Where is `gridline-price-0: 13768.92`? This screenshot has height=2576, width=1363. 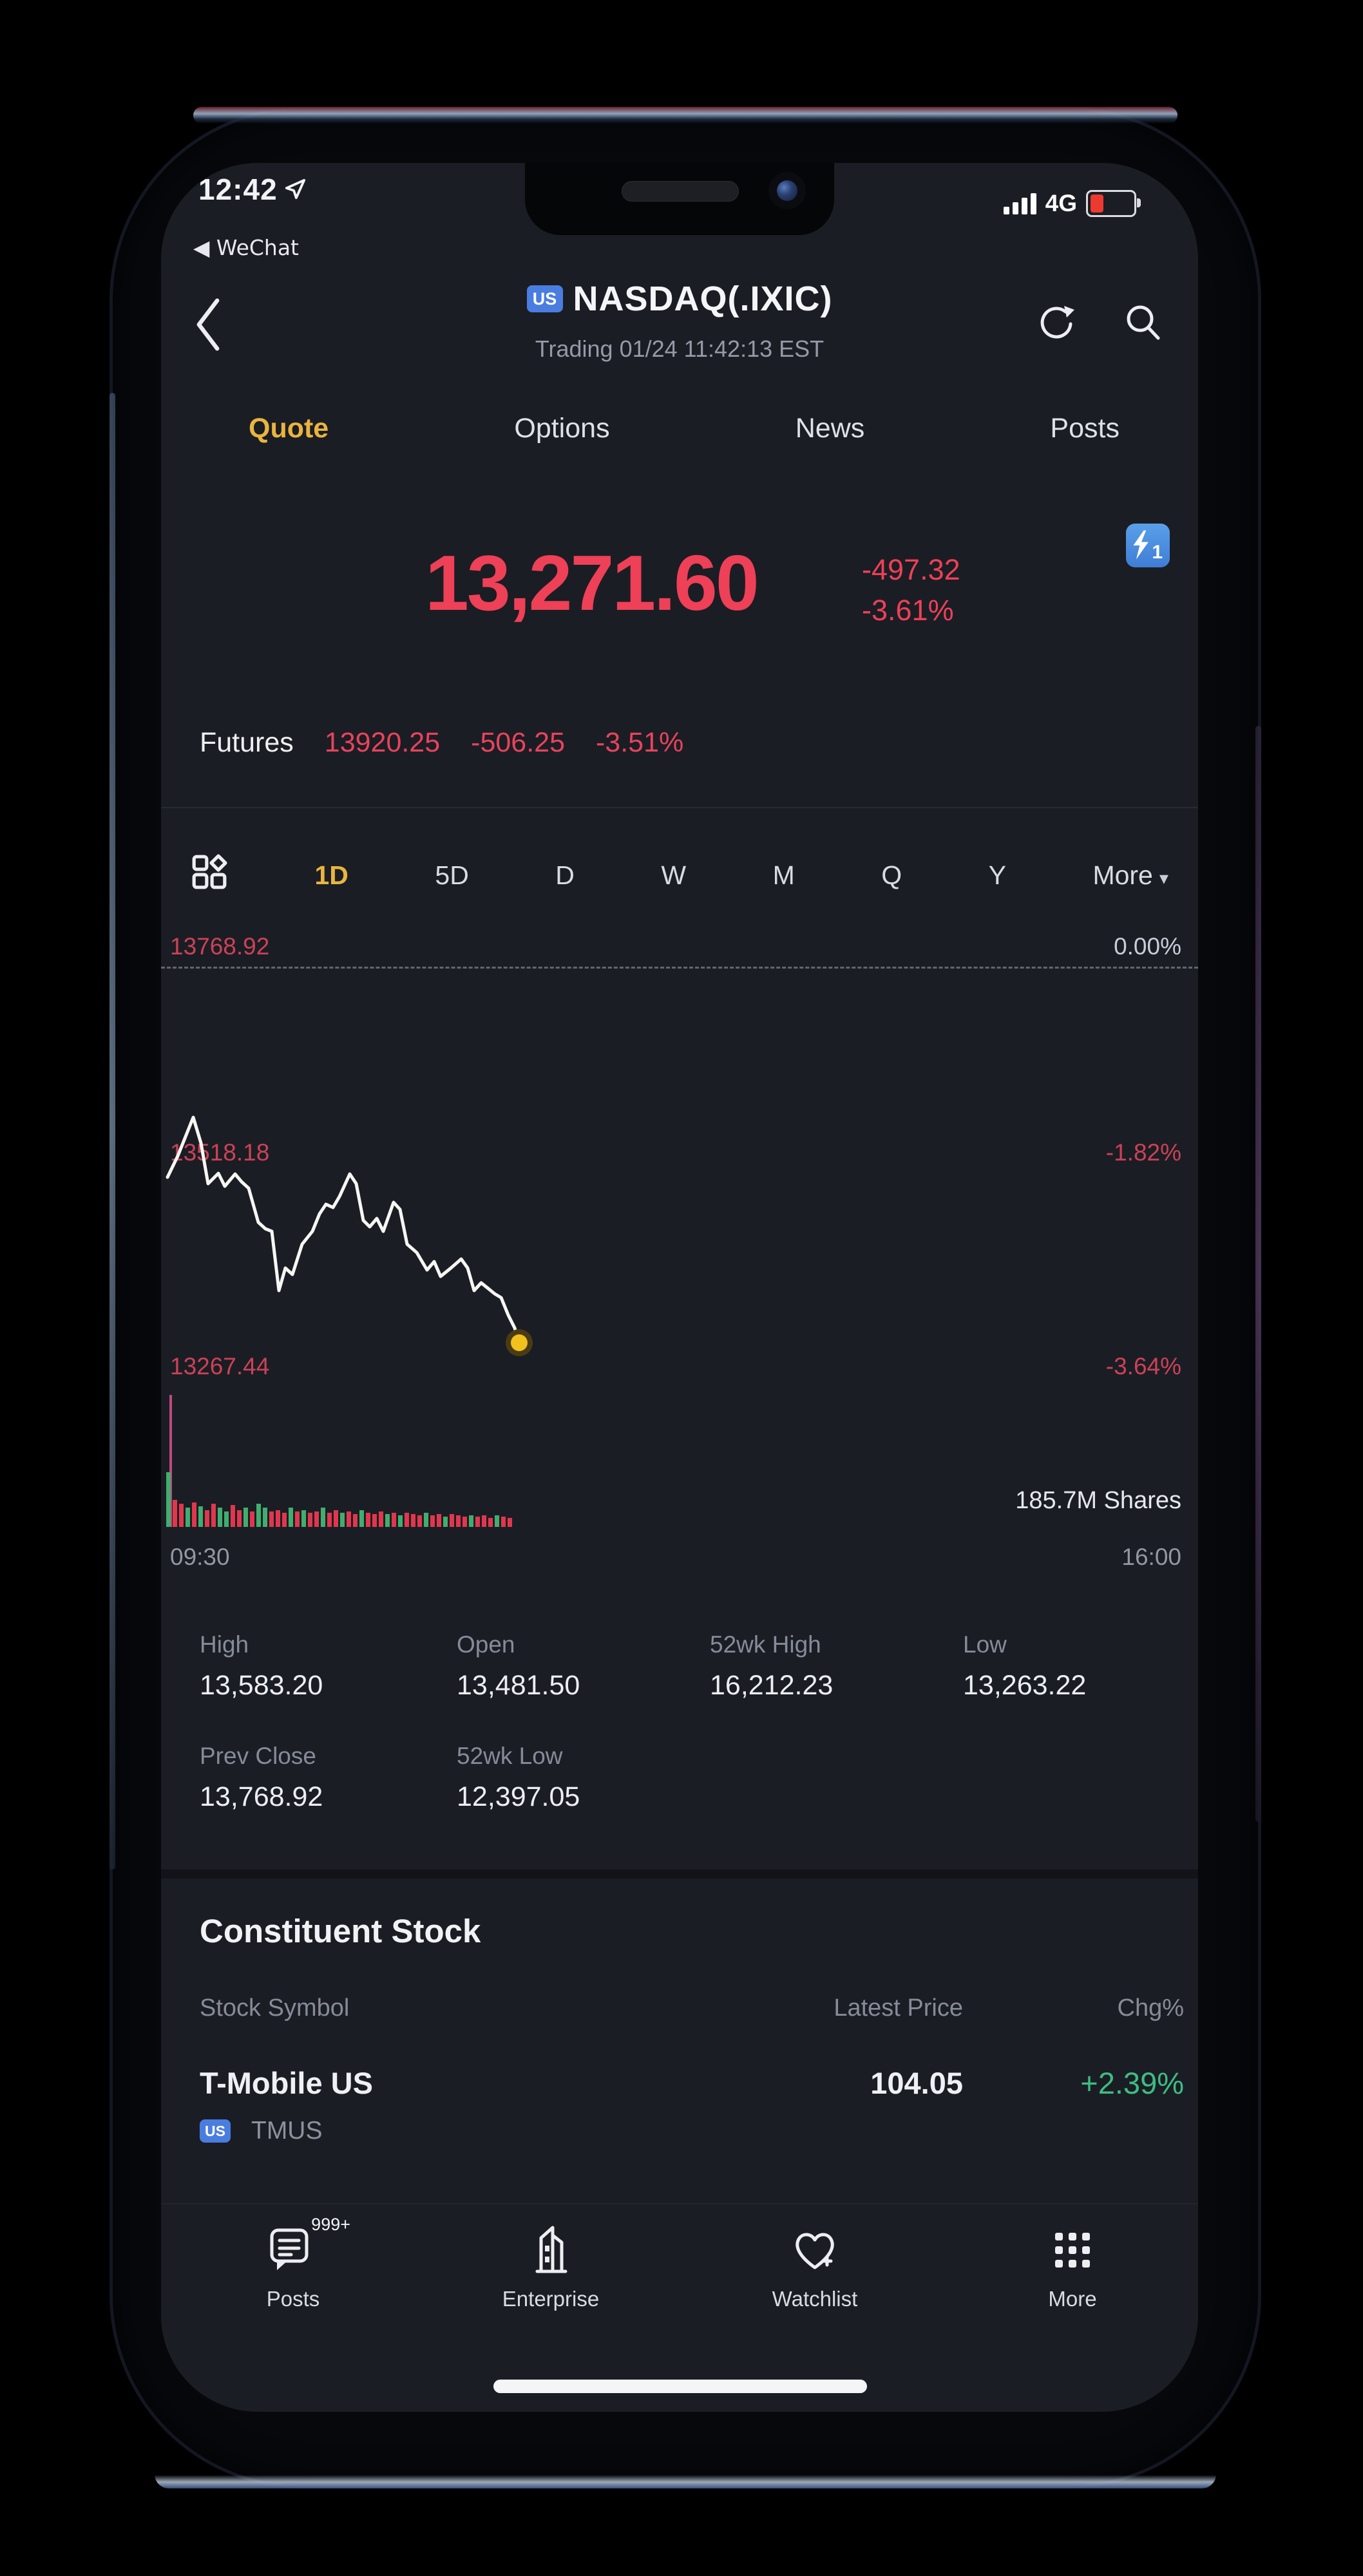
gridline-price-0: 13768.92 is located at coordinates (220, 946).